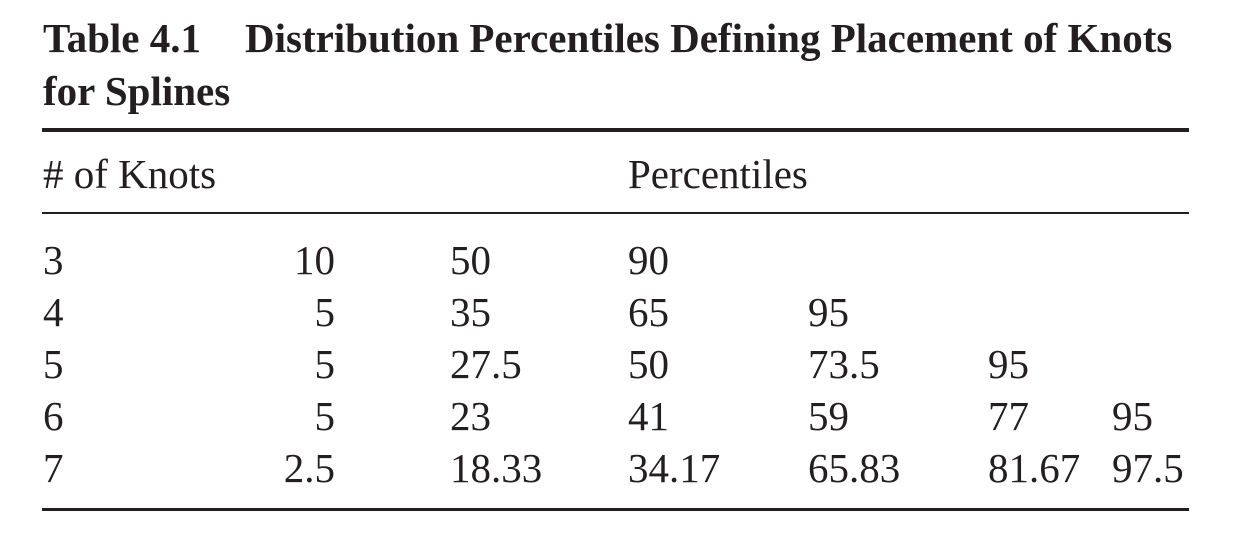 The image size is (1252, 550). I want to click on cell-percentile: 34.17, so click(674, 468).